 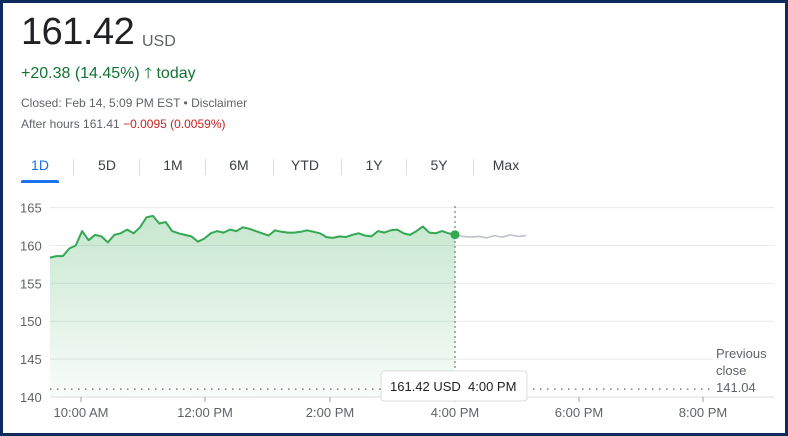 What do you see at coordinates (159, 41) in the screenshot?
I see `currency-label: USD` at bounding box center [159, 41].